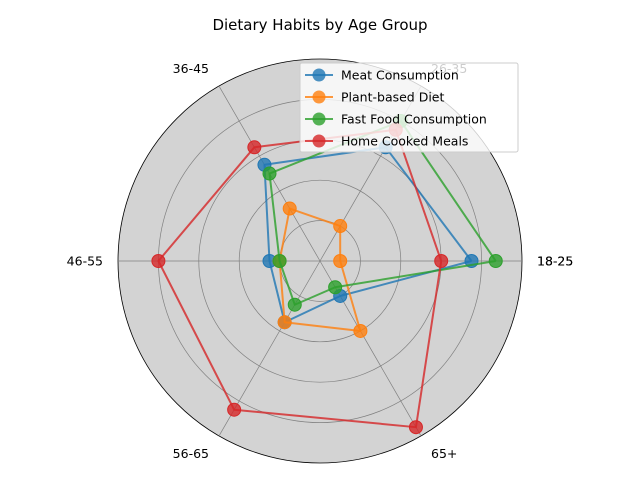  What do you see at coordinates (392, 97) in the screenshot?
I see `legend-label-2: Plant-based Diet` at bounding box center [392, 97].